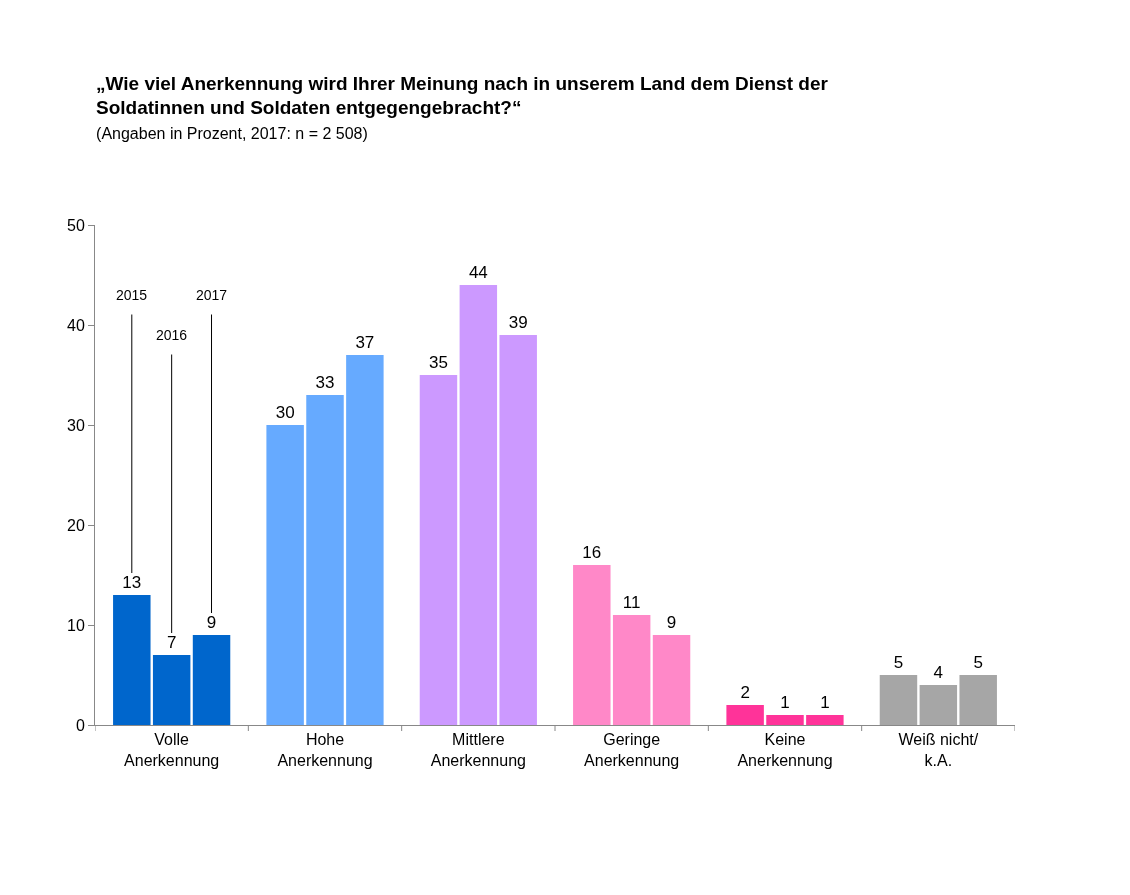 This screenshot has height=895, width=1130. Describe the element at coordinates (745, 692) in the screenshot. I see `data-label: 2` at that location.